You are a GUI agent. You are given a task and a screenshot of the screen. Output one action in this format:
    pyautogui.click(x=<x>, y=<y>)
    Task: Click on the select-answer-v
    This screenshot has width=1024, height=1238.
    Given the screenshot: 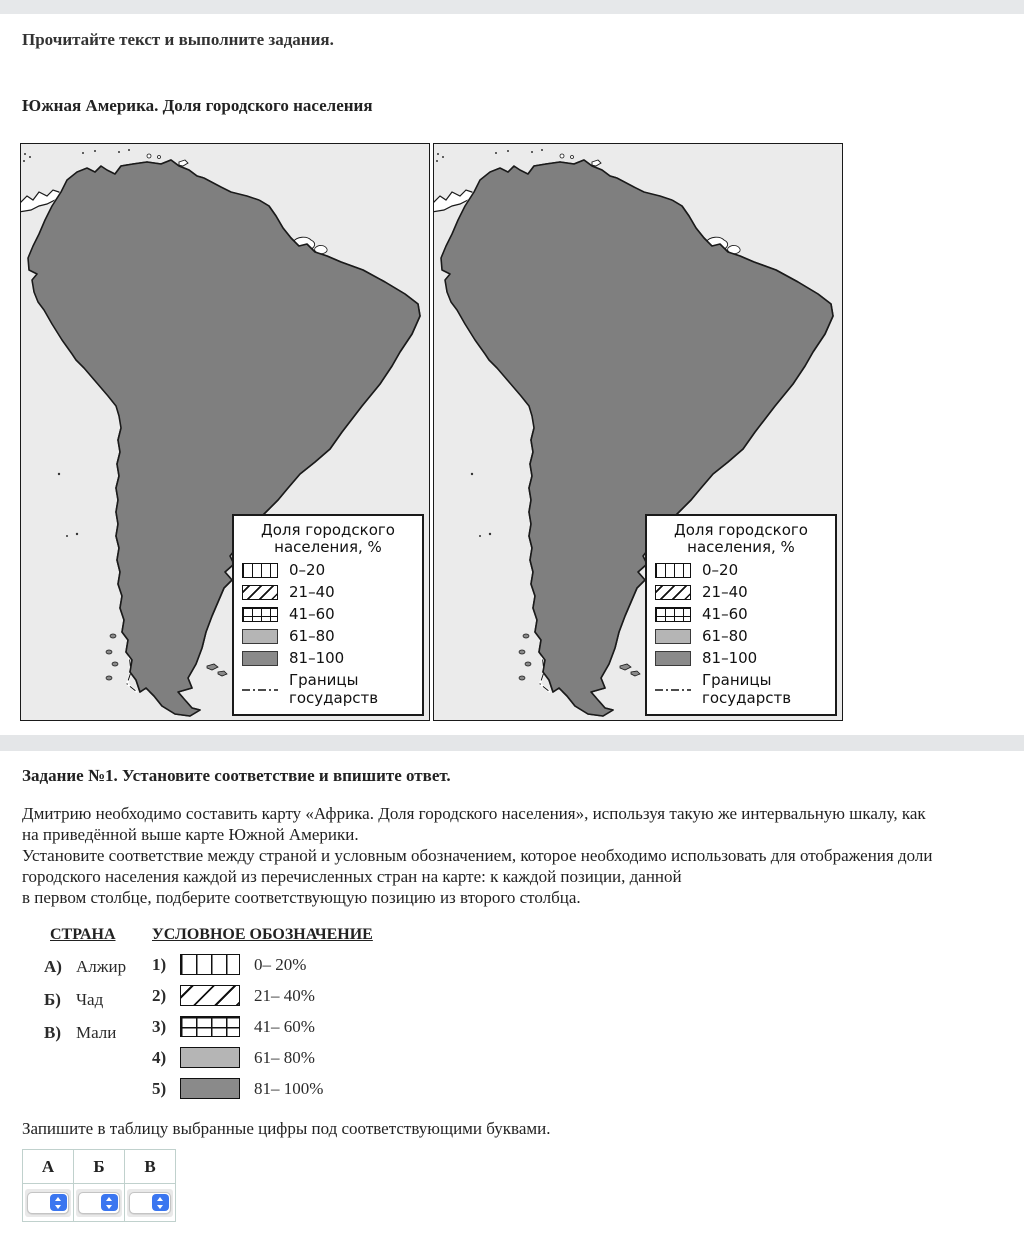 What is the action you would take?
    pyautogui.click(x=150, y=1202)
    